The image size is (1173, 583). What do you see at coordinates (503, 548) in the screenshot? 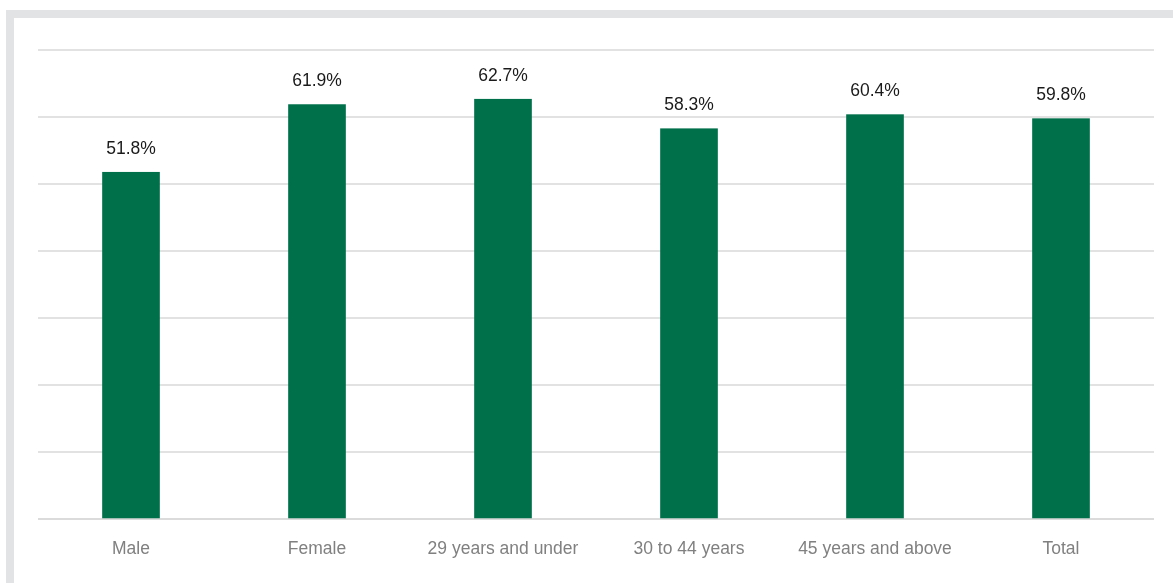
I see `x-tick-label: 29 years and under` at bounding box center [503, 548].